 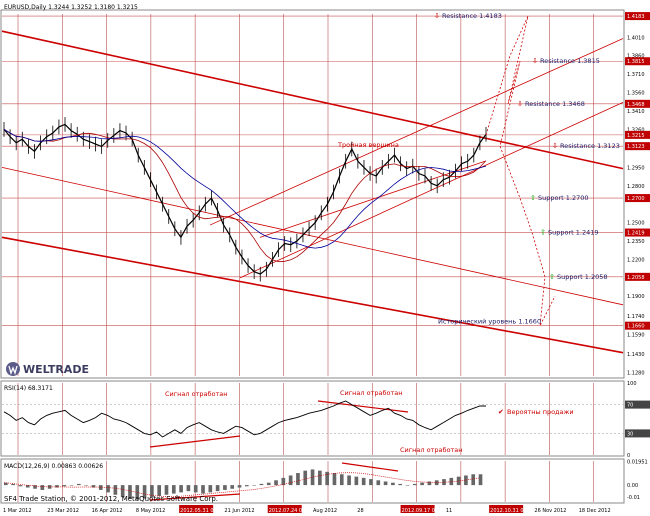 I want to click on rsi-line, so click(x=244, y=419).